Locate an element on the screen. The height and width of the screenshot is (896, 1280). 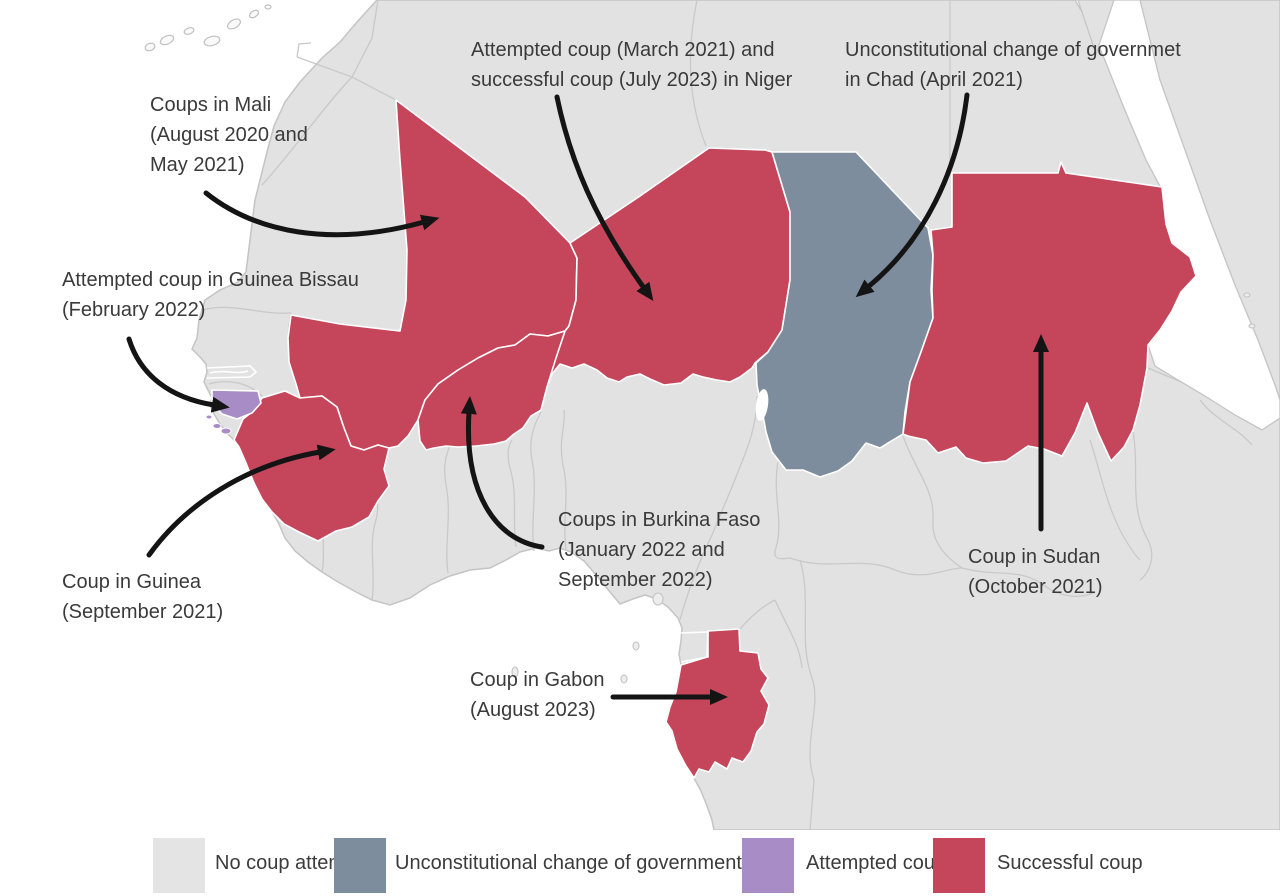
annotation-line: Attempted coup (March 2021) and is located at coordinates (623, 50).